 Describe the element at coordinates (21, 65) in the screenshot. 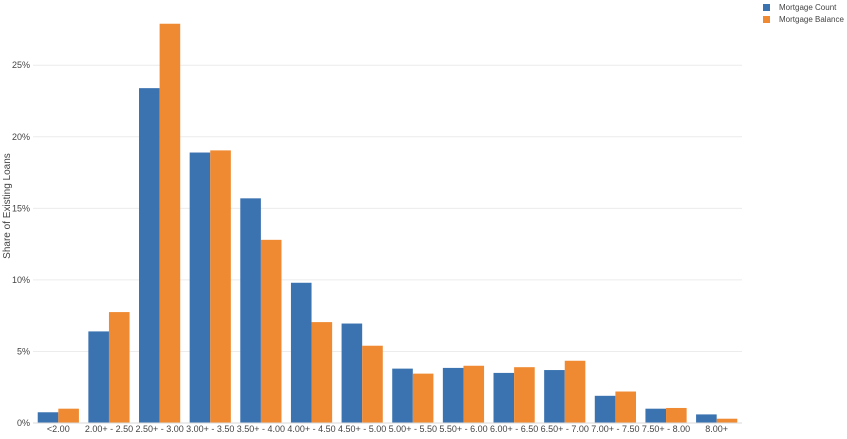

I see `y-tick-label: 25%` at that location.